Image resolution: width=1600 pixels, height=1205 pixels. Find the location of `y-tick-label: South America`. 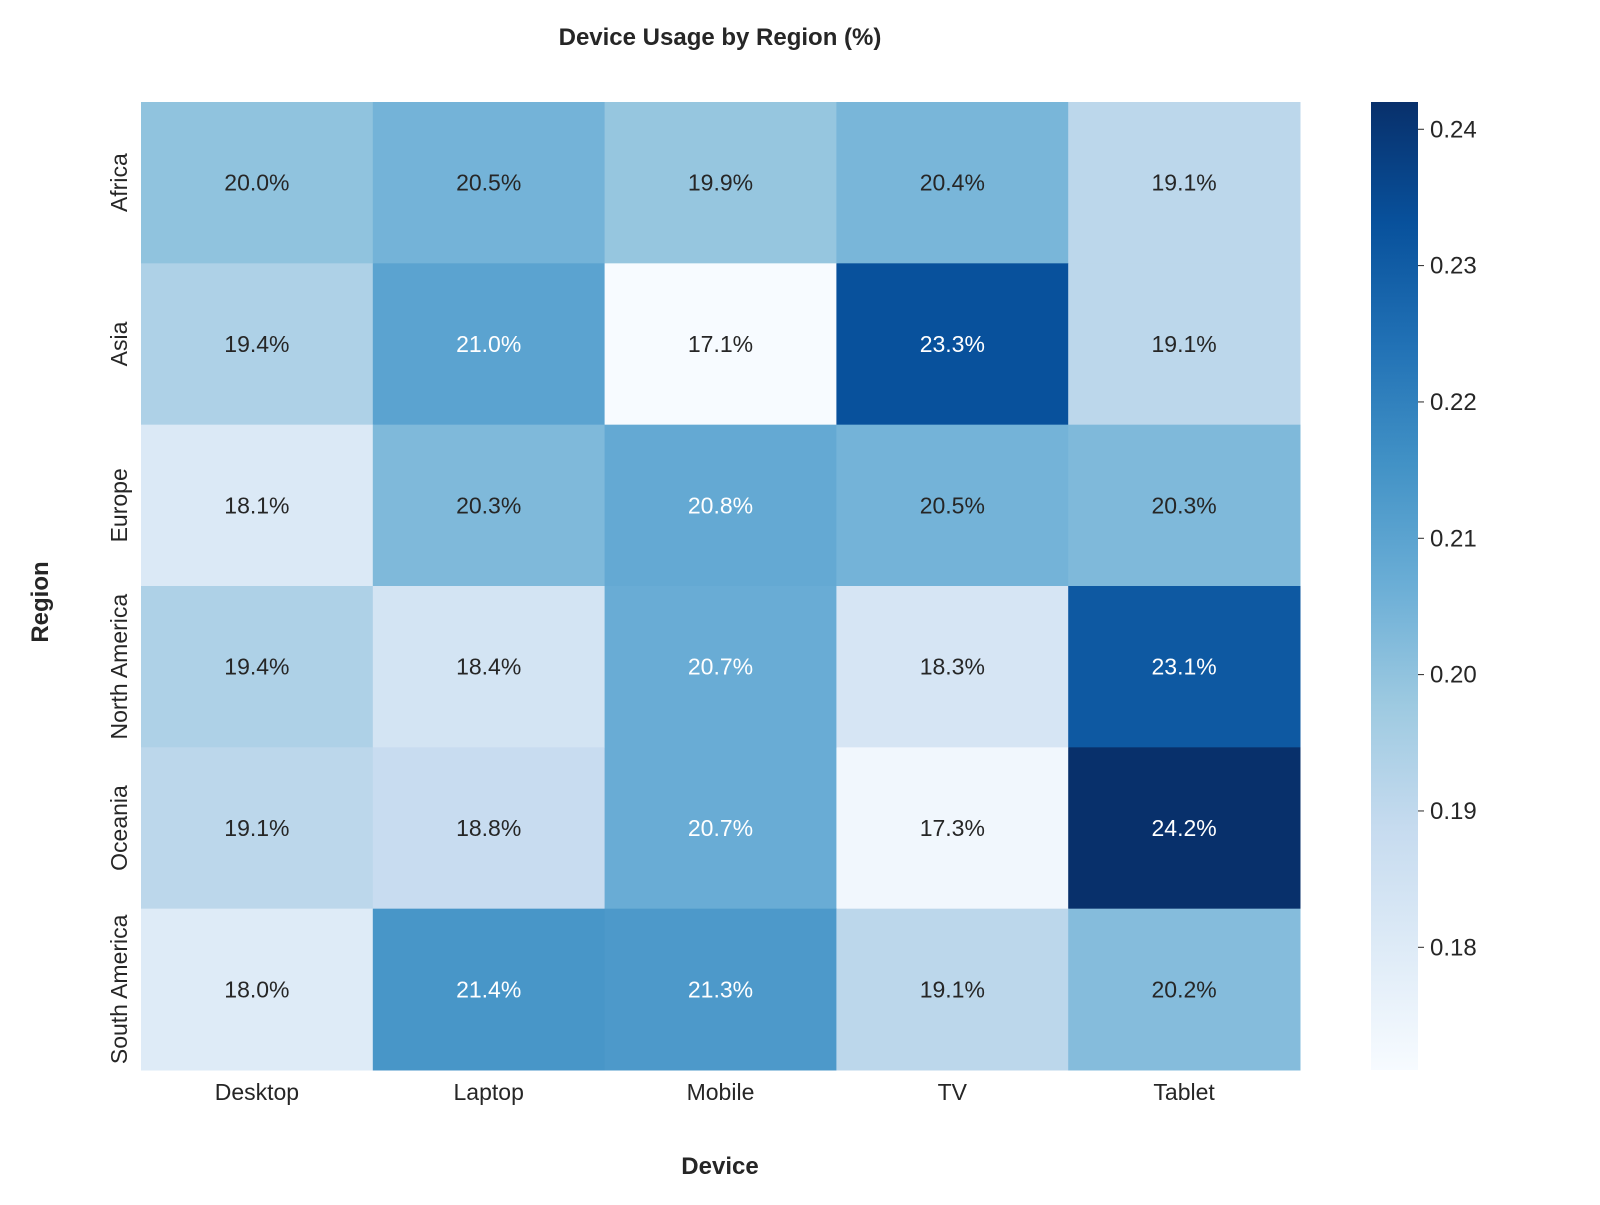

y-tick-label: South America is located at coordinates (119, 989).